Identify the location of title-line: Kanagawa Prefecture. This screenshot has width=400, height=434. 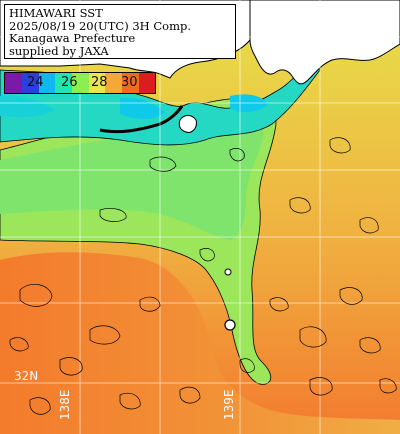
(72, 38).